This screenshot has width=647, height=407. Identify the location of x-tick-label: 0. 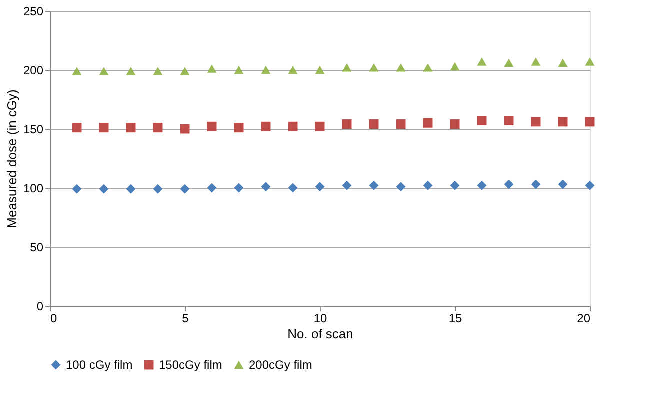
(54, 319).